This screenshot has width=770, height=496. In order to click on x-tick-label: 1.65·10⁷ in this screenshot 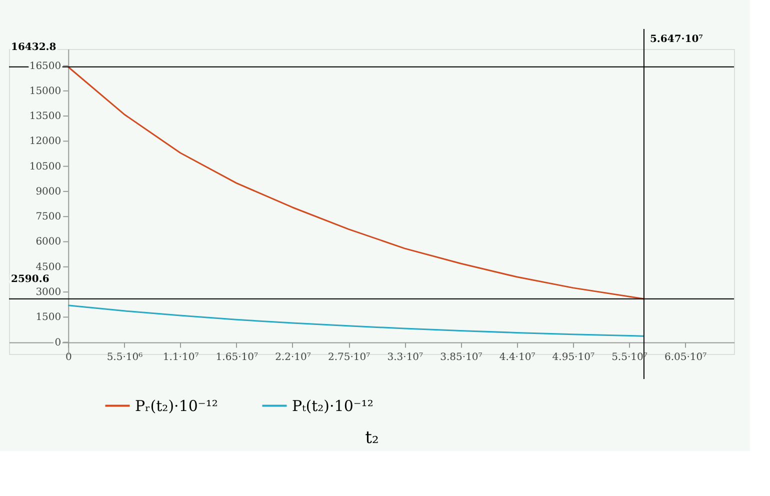, I will do `click(237, 357)`.